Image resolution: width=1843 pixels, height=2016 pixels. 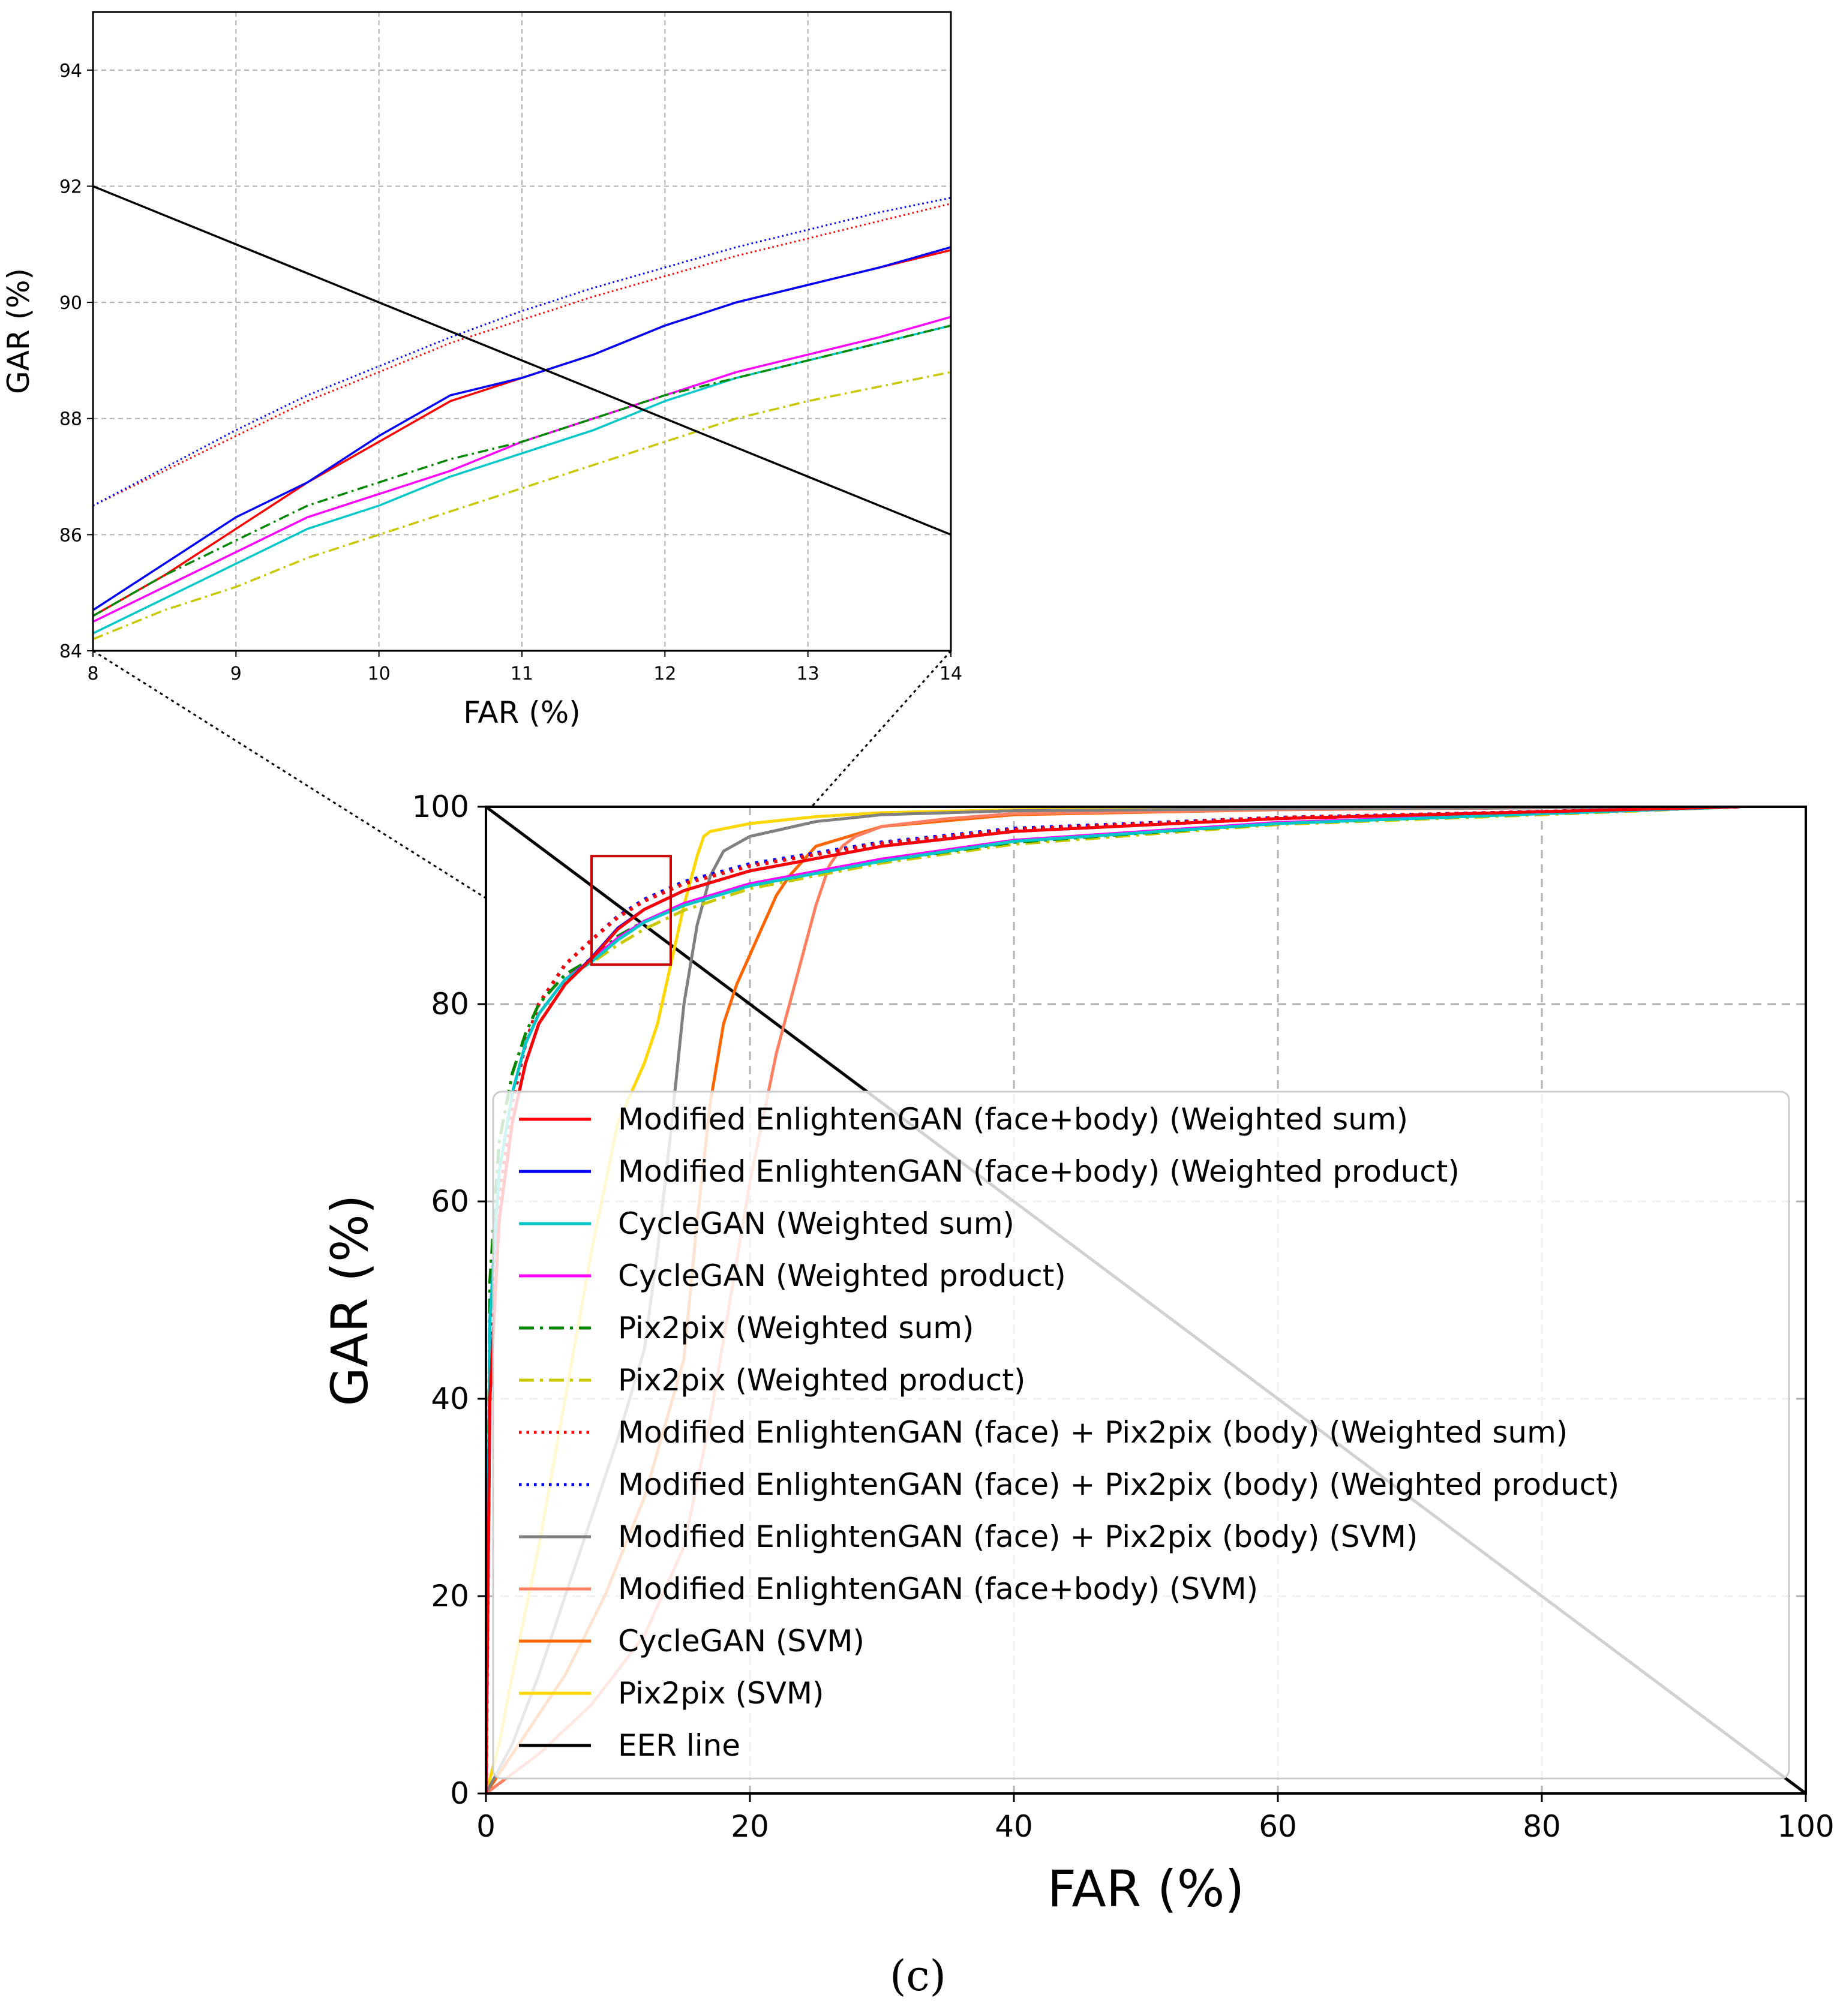 What do you see at coordinates (631, 910) in the screenshot?
I see `zoom-region-box` at bounding box center [631, 910].